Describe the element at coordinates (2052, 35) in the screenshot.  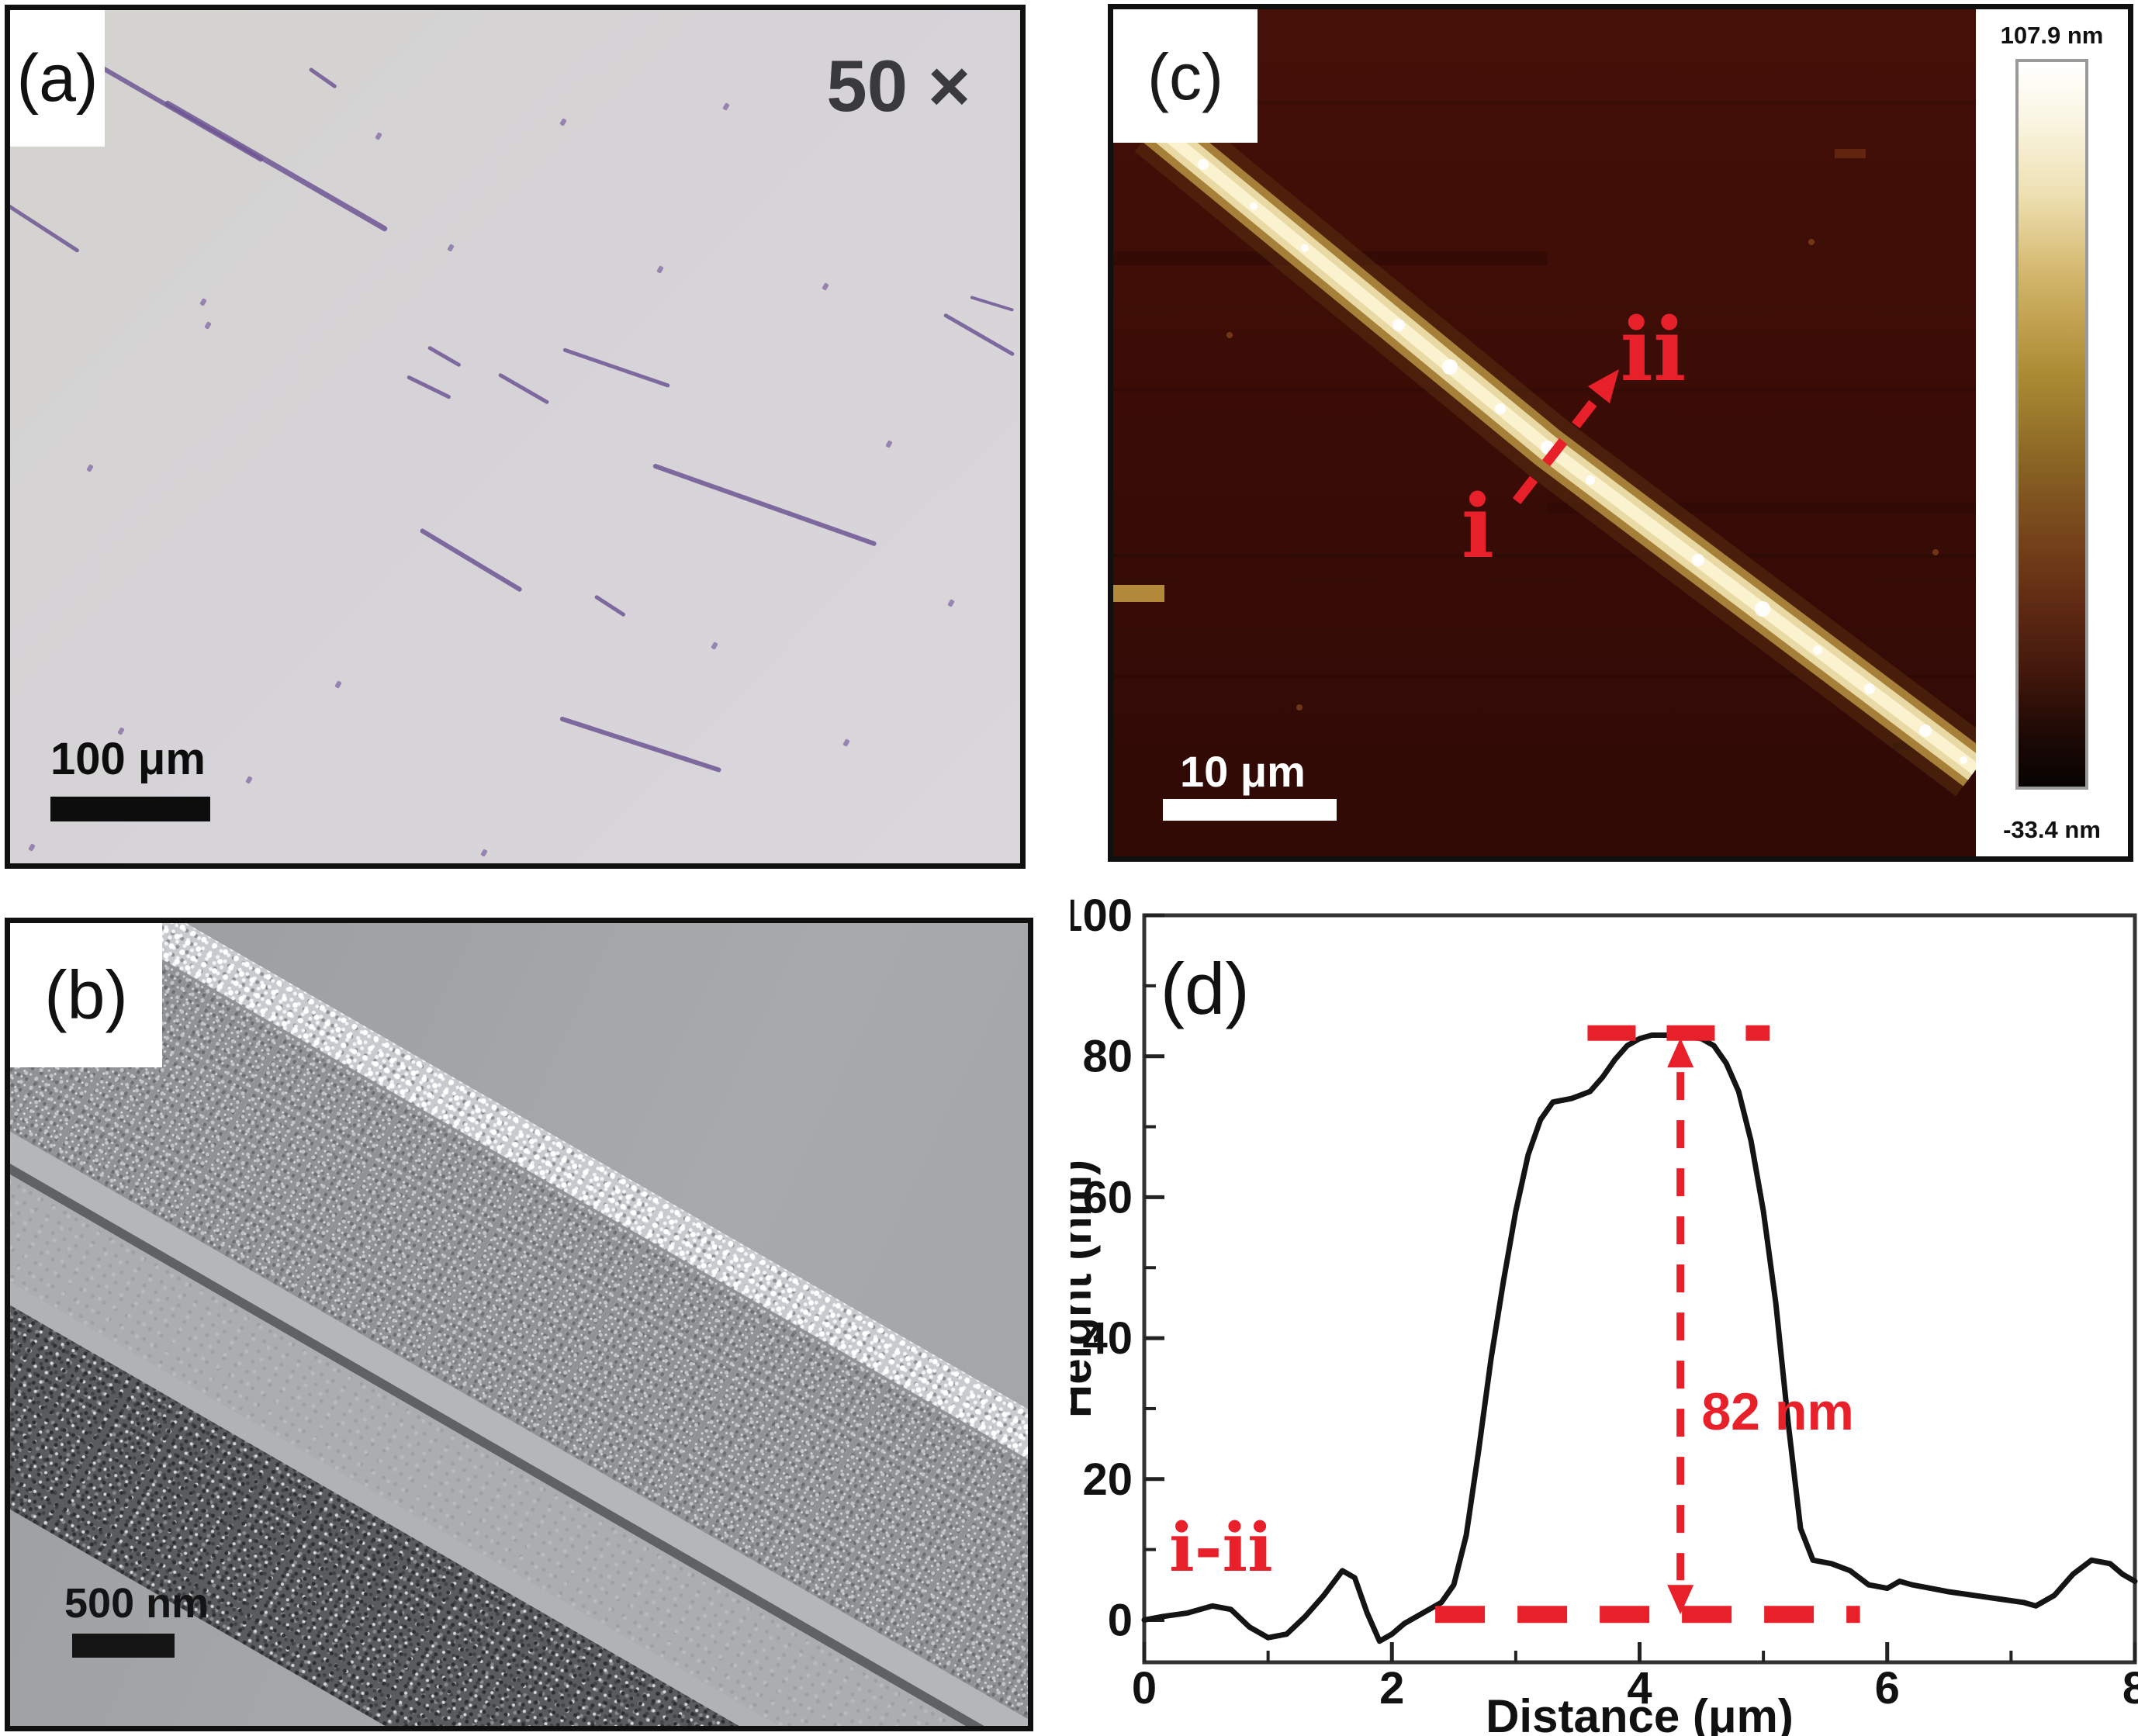
I see `colorbar-max-label: 107.9 nm` at that location.